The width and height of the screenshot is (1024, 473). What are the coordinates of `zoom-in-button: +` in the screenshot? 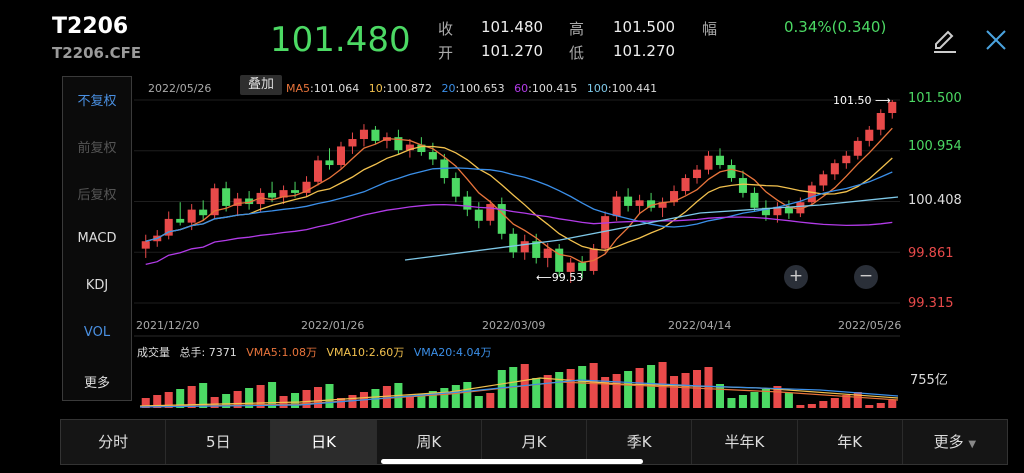 It's located at (796, 277).